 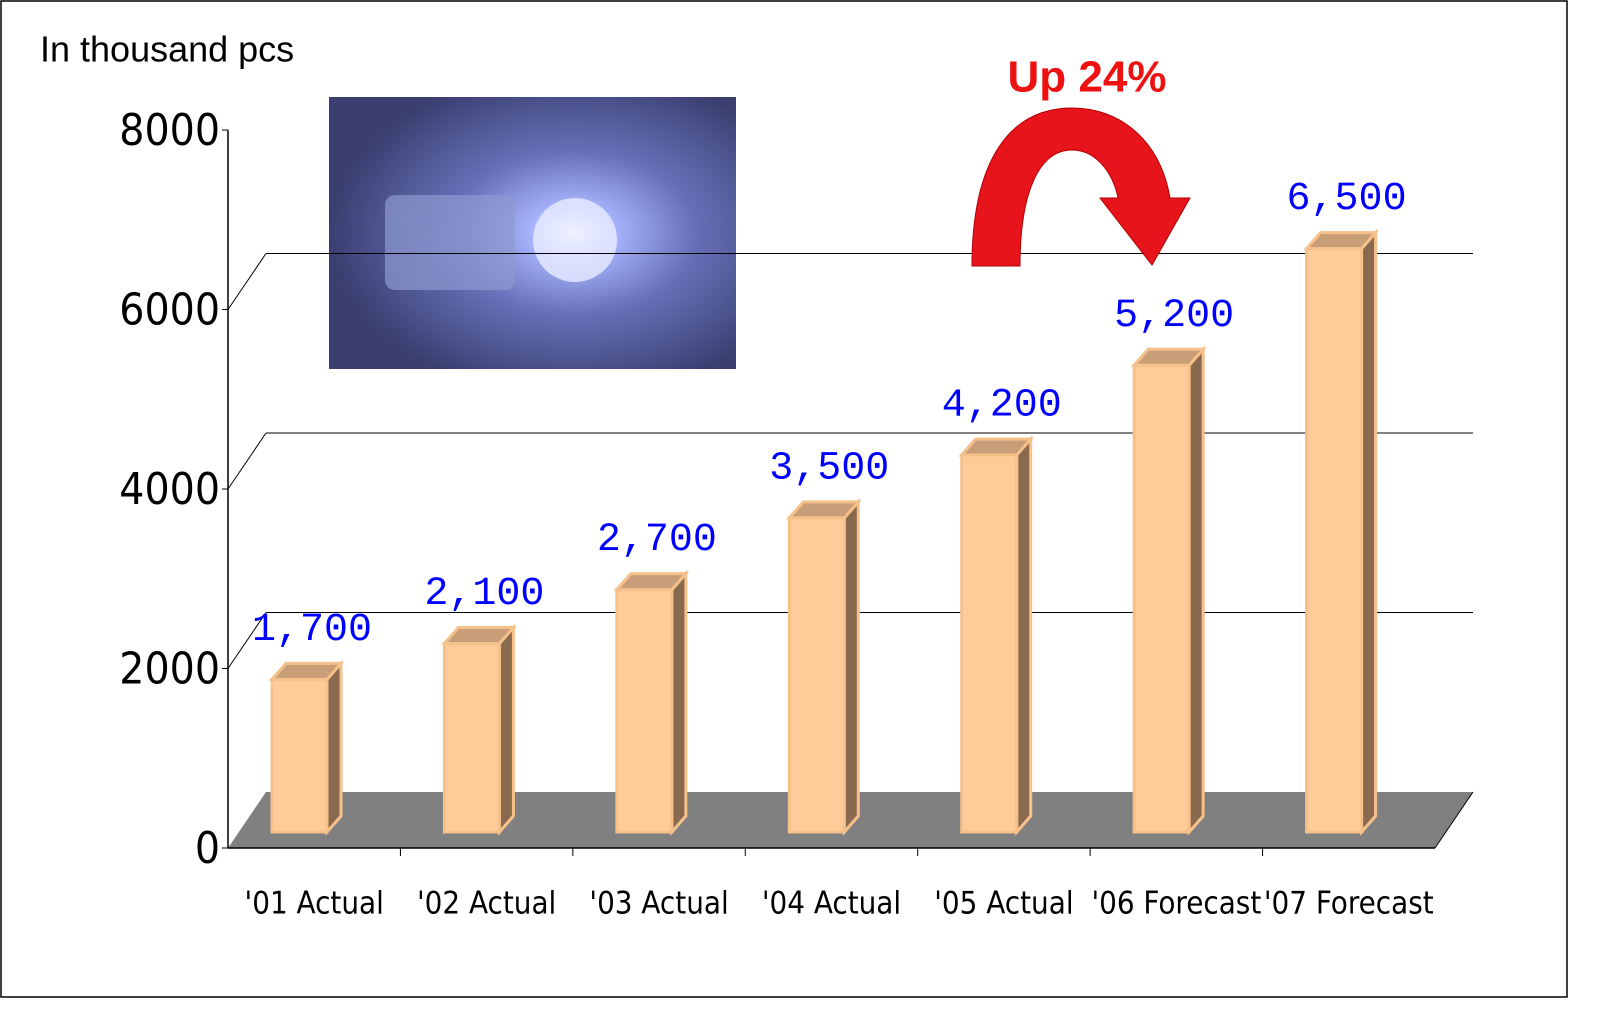 I want to click on x-tick-label: '07 Forecast, so click(x=1349, y=904).